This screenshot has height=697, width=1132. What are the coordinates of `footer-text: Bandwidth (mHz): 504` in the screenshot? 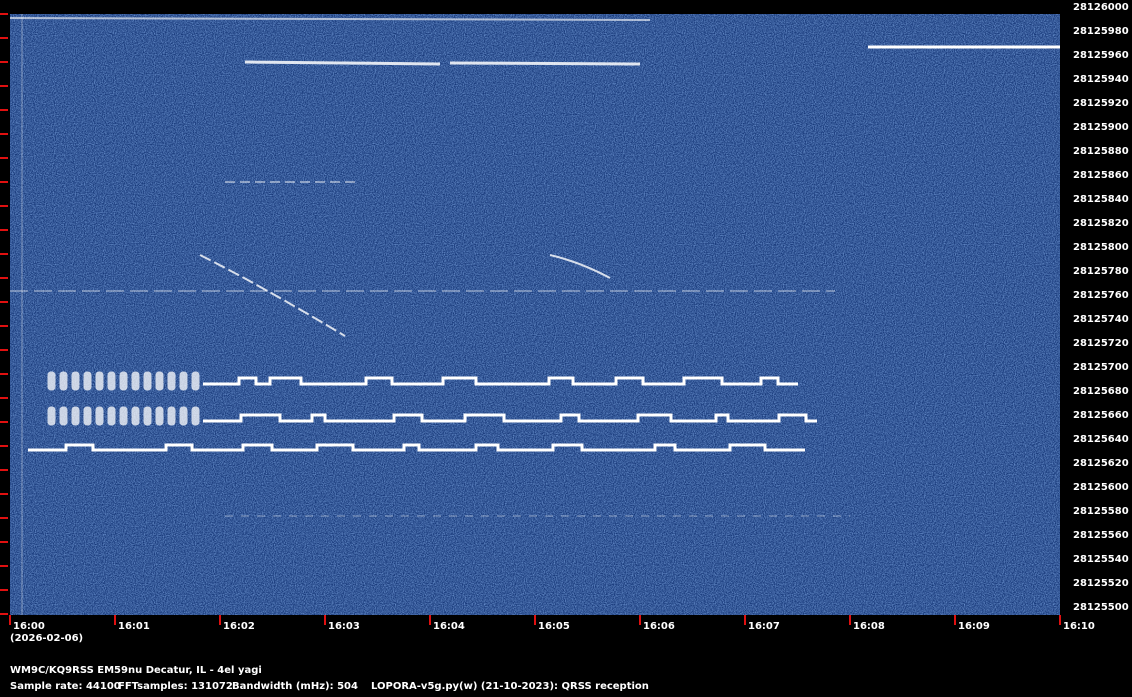 It's located at (295, 686).